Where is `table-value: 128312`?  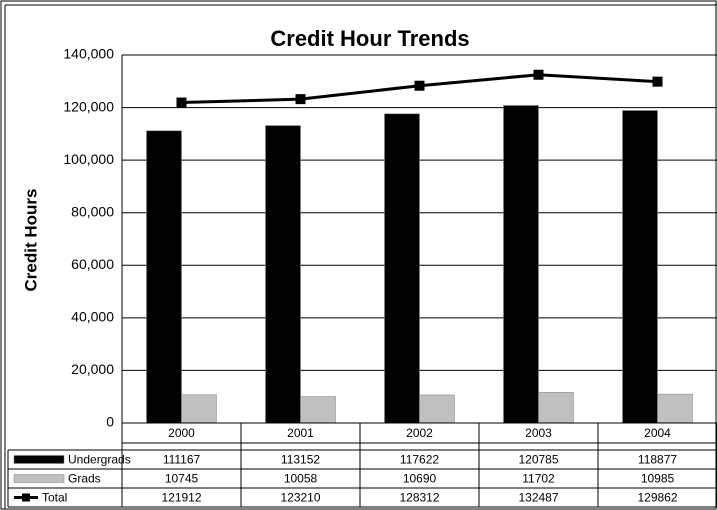
table-value: 128312 is located at coordinates (419, 498).